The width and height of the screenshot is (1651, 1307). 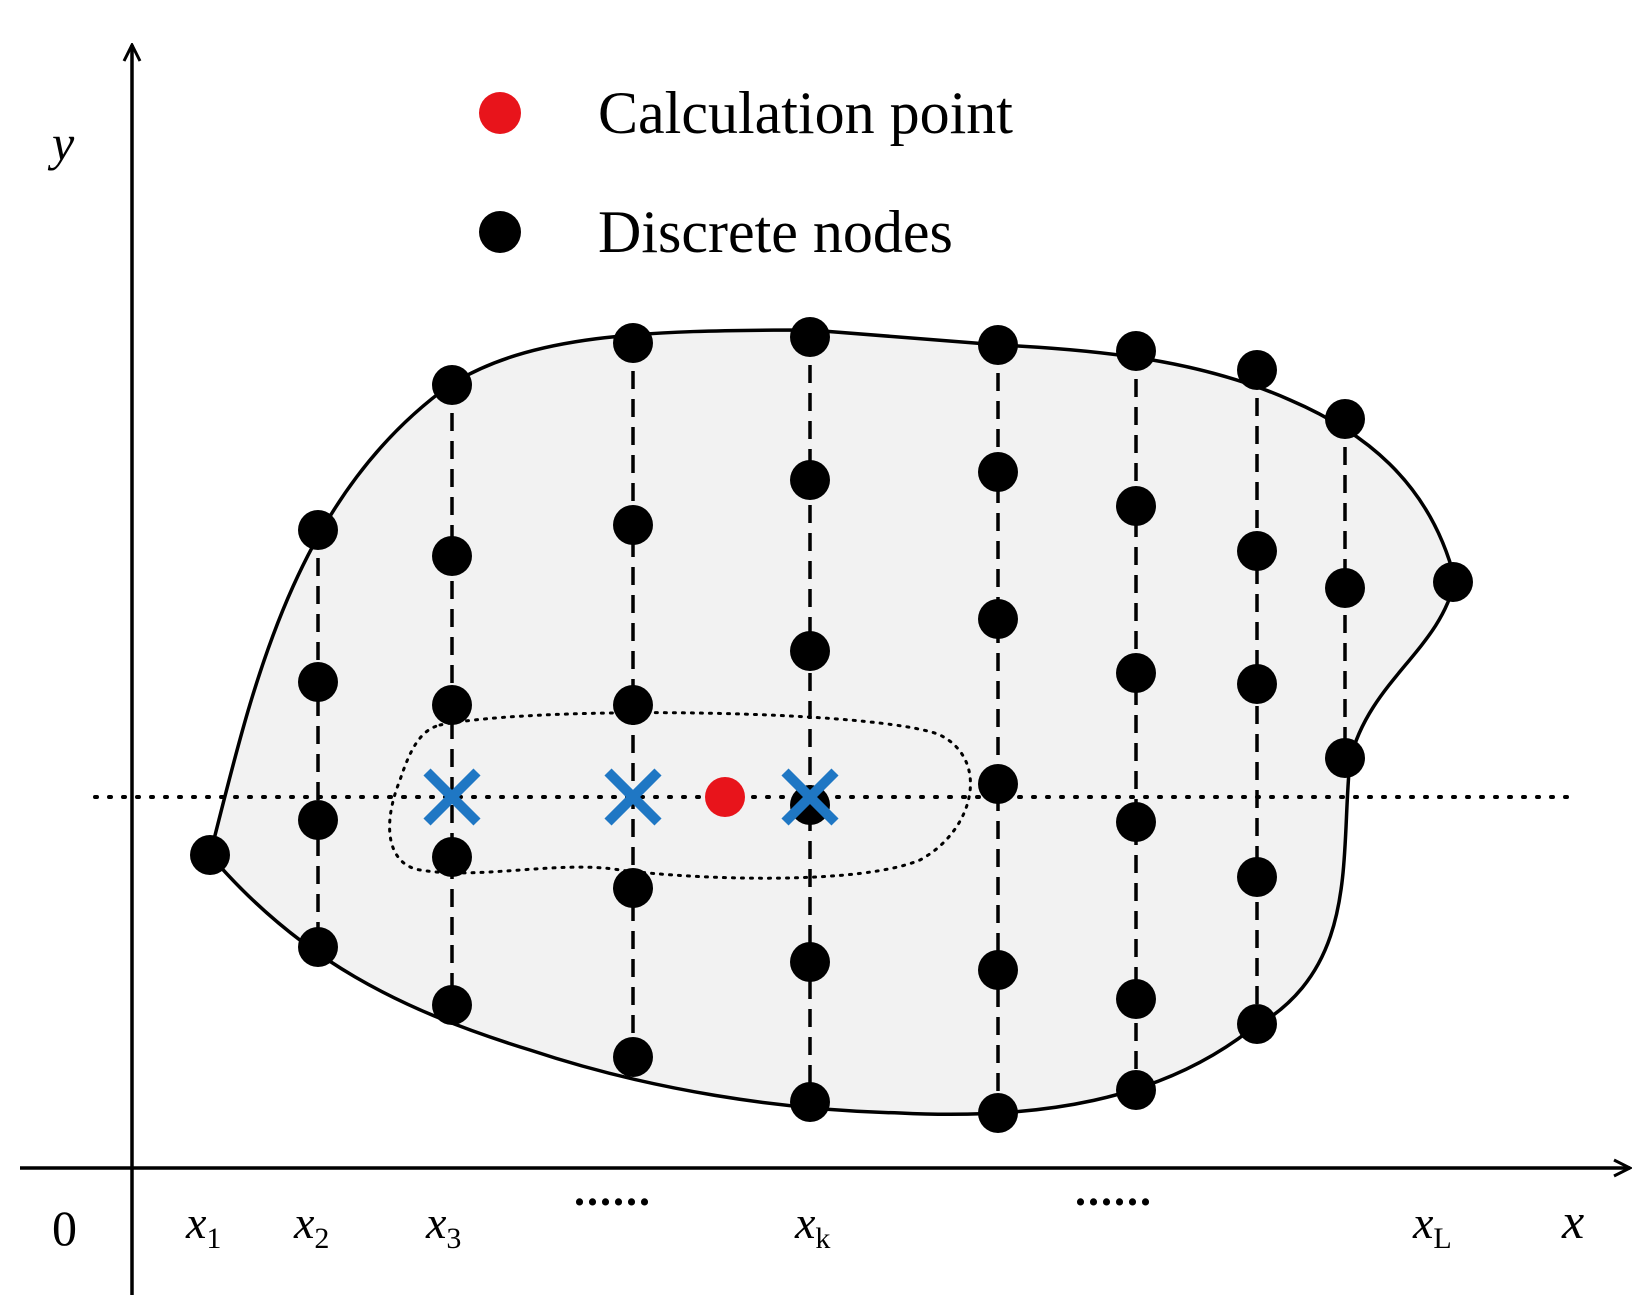 I want to click on legend-calculation-point-label: Calculation point, so click(x=805, y=113).